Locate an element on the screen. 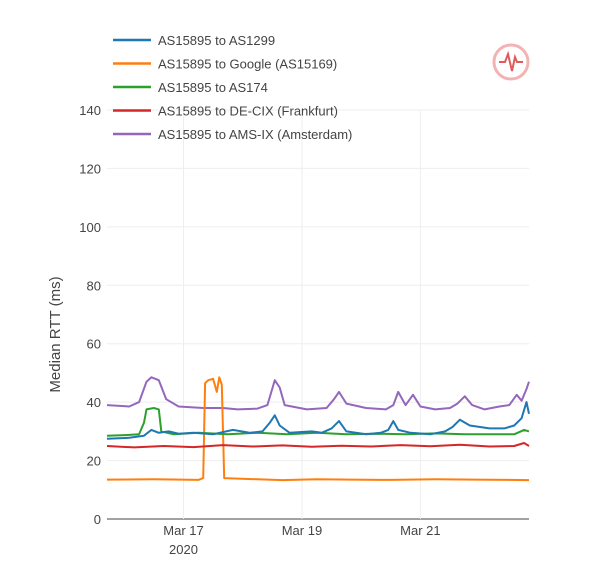  ihr-pulse-logo is located at coordinates (511, 62).